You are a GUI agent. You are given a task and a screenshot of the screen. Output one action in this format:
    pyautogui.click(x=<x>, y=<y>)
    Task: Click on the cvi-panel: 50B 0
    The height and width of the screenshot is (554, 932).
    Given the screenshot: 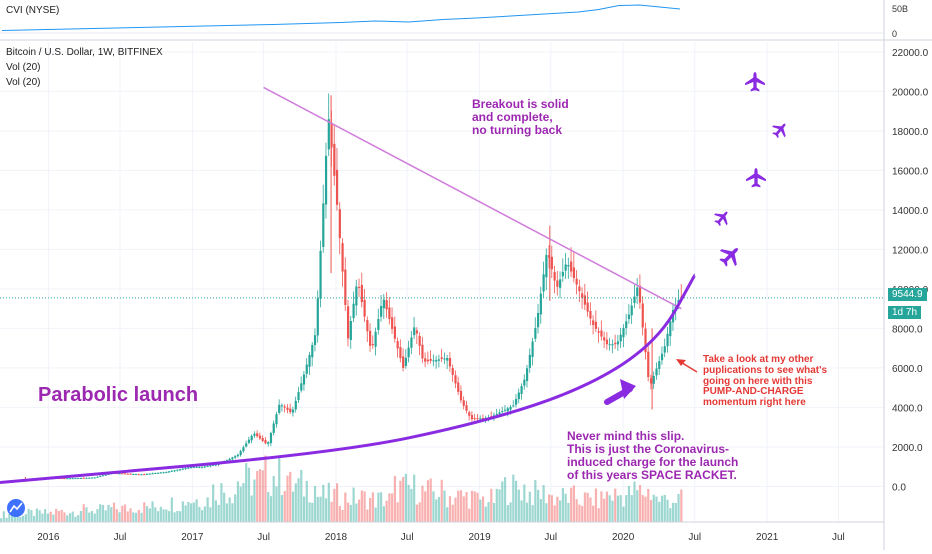 What is the action you would take?
    pyautogui.click(x=454, y=21)
    